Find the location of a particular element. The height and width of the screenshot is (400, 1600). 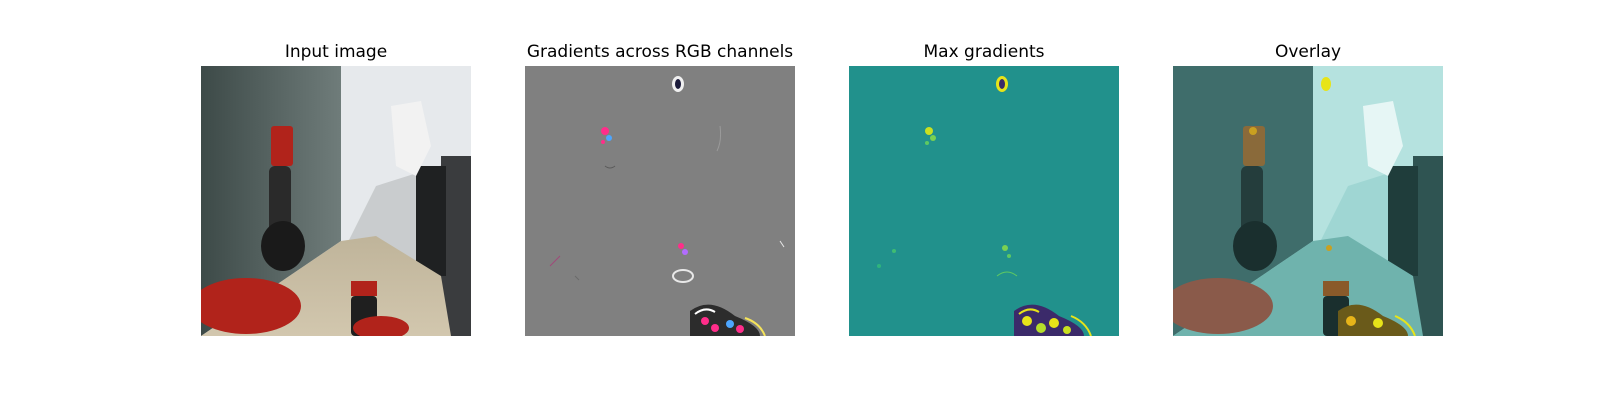

panel-overlay: Overlay is located at coordinates (1308, 188).